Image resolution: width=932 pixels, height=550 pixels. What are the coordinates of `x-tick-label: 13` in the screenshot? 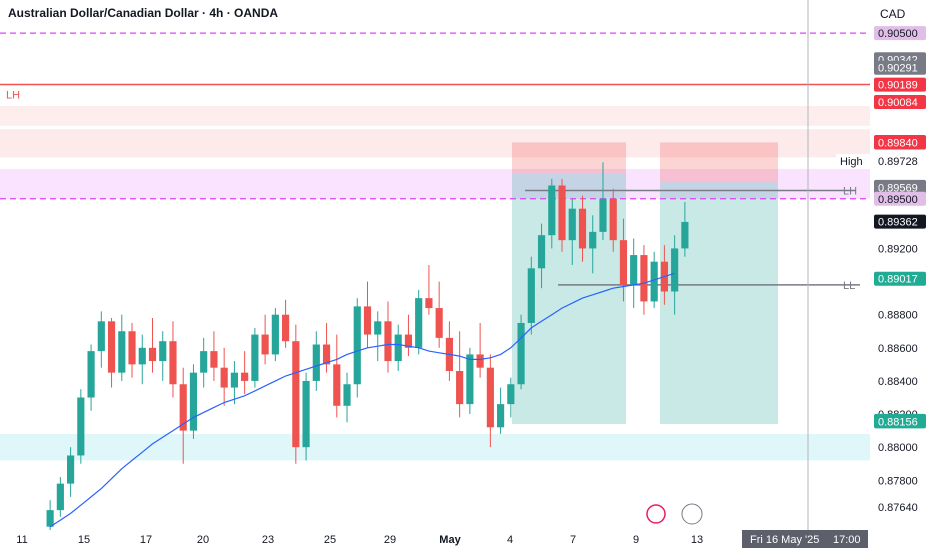 It's located at (697, 540).